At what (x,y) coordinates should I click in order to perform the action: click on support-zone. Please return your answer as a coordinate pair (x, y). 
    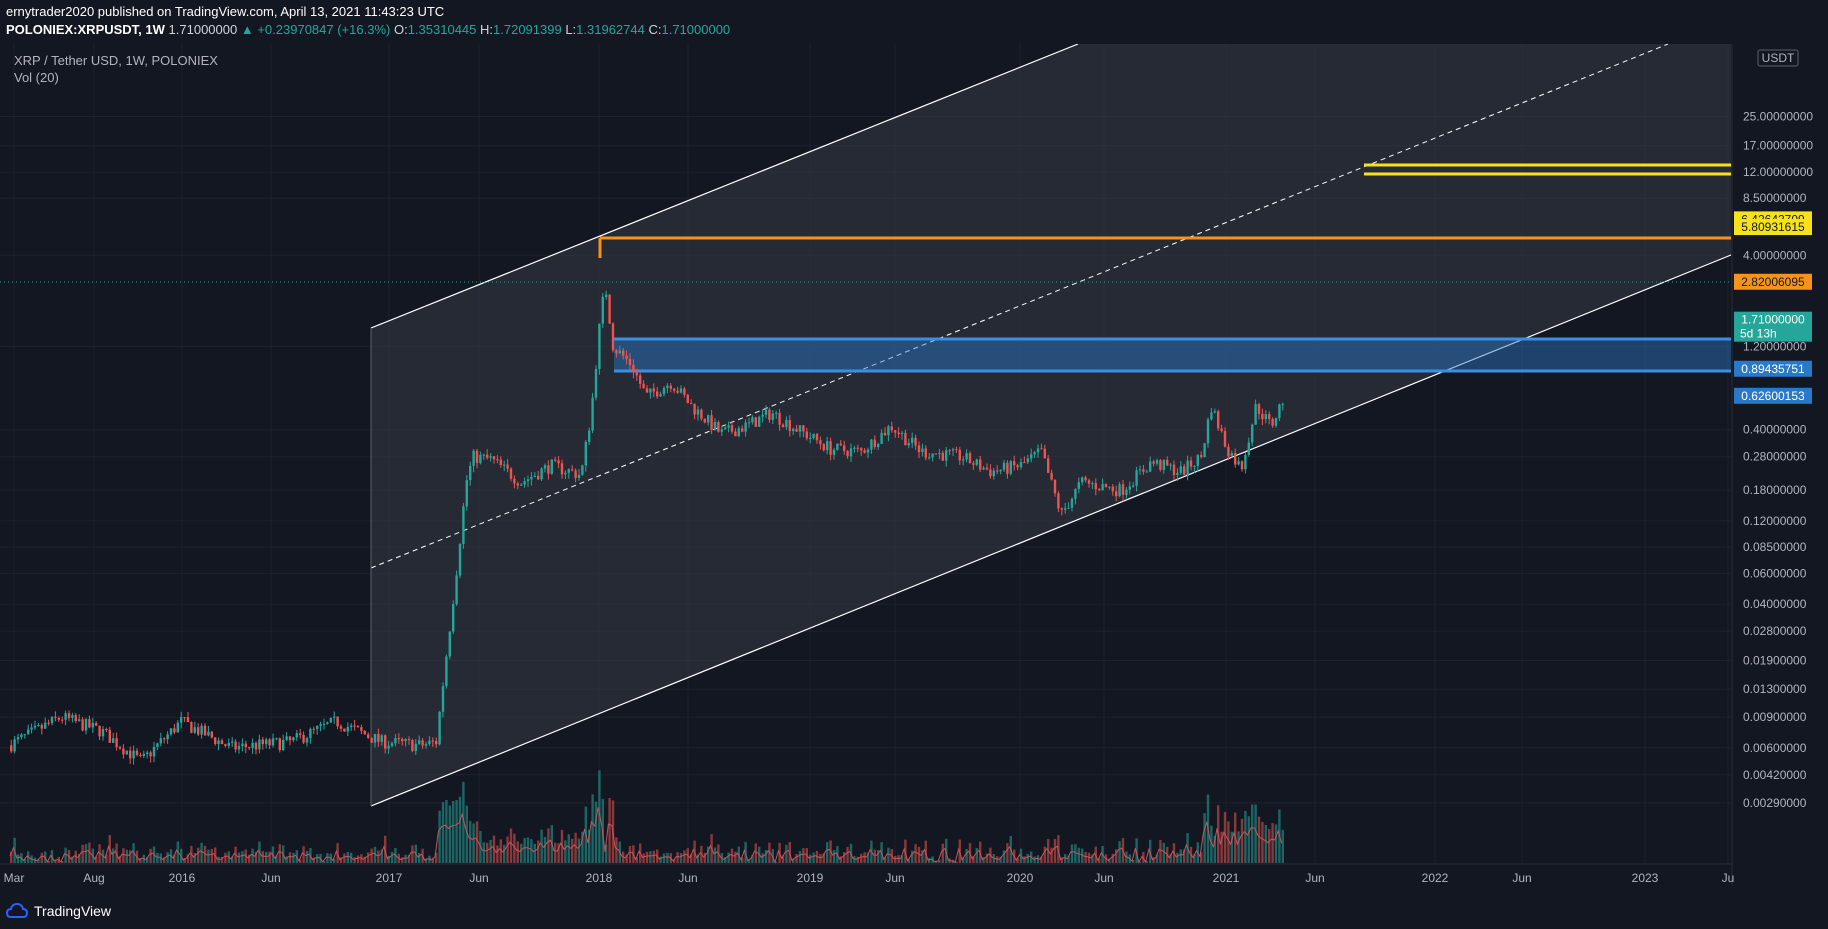
    Looking at the image, I should click on (1172, 355).